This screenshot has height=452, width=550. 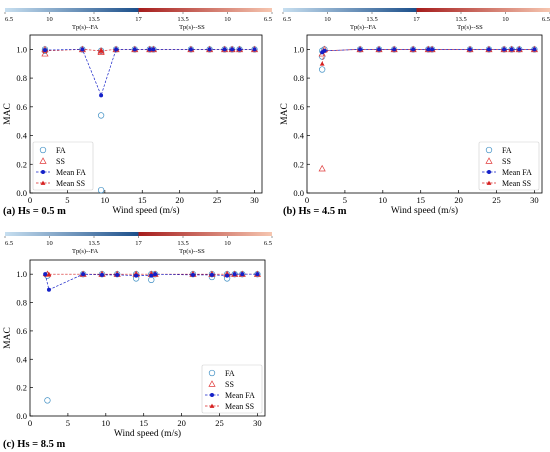 What do you see at coordinates (70, 183) in the screenshot?
I see `legend-label: Mean SS` at bounding box center [70, 183].